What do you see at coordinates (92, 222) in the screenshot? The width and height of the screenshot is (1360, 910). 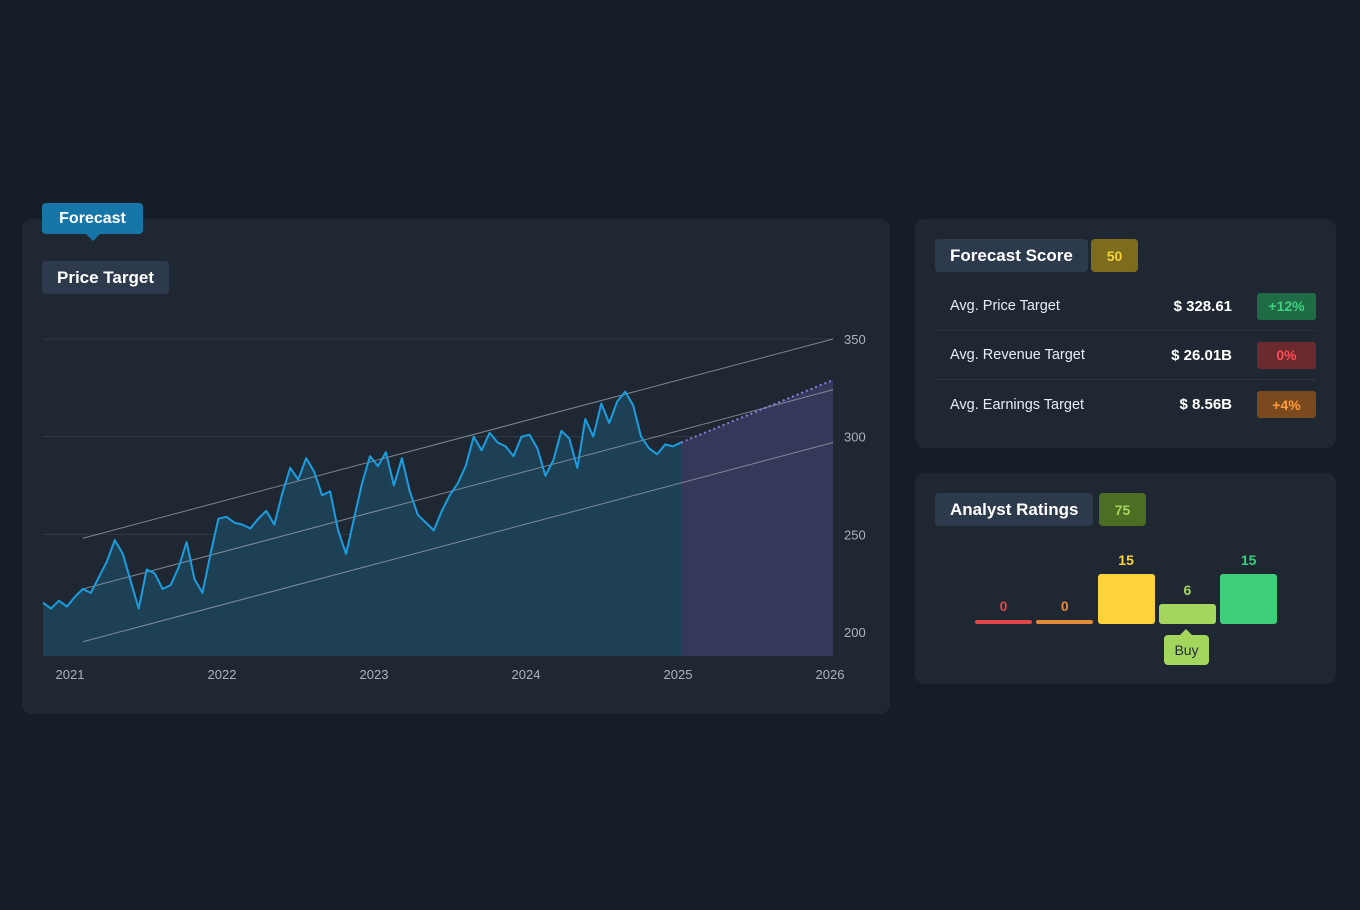 I see `forecast-tab: Forecast` at bounding box center [92, 222].